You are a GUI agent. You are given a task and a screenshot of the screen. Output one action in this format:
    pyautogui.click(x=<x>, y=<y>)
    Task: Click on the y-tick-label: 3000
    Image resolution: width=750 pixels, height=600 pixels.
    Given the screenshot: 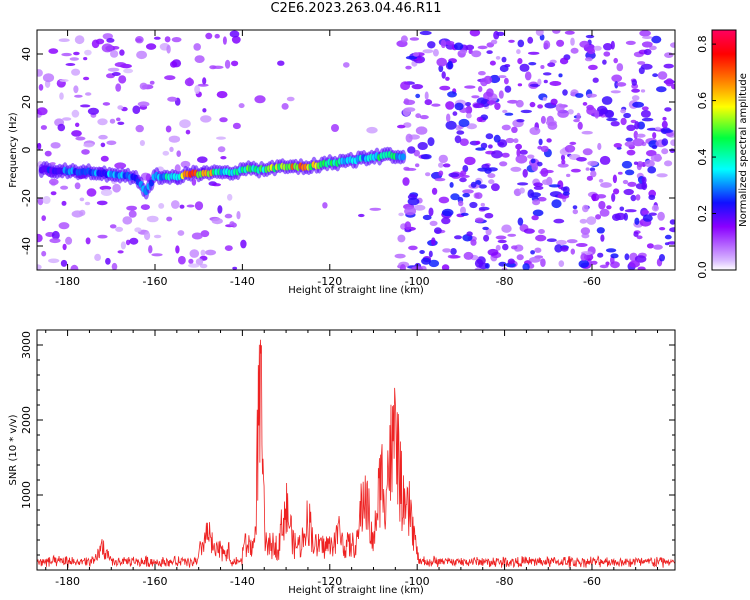 What is the action you would take?
    pyautogui.click(x=26, y=345)
    